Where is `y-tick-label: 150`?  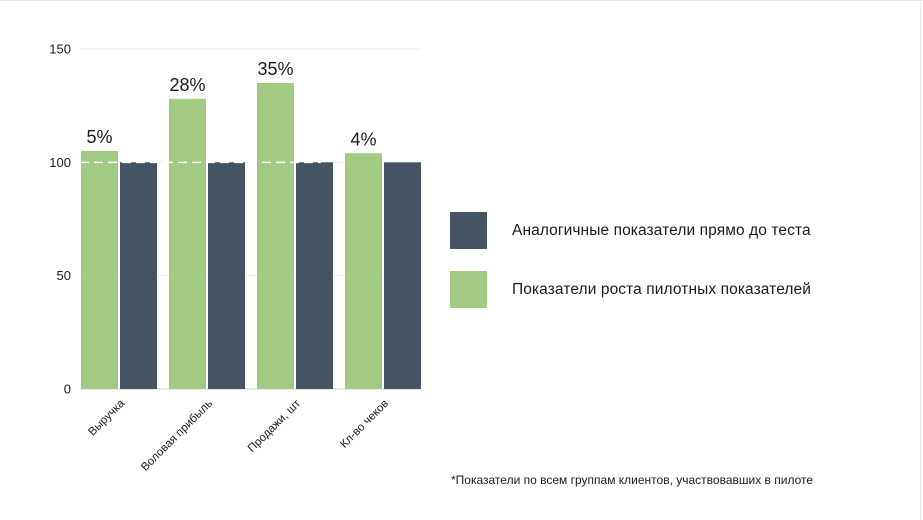 y-tick-label: 150 is located at coordinates (60, 49).